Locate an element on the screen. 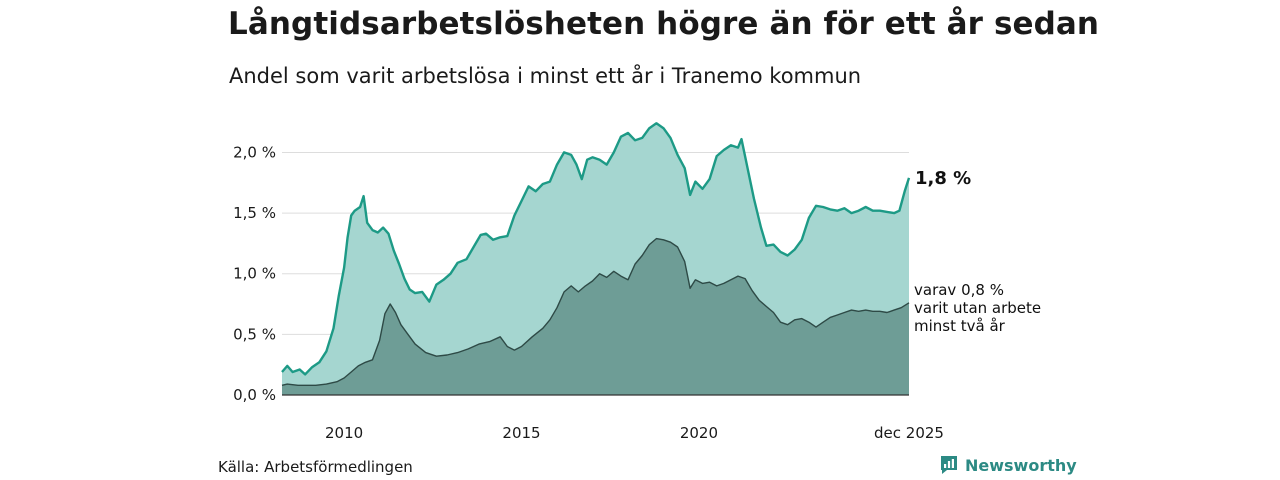 Image resolution: width=1280 pixels, height=480 pixels. brand-name: Newsworthy is located at coordinates (1021, 465).